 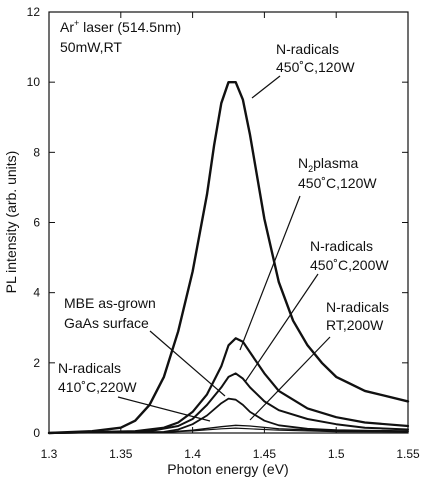 I want to click on laser-annotation-line1: Ar+ laser (514.5nm), so click(x=120, y=26).